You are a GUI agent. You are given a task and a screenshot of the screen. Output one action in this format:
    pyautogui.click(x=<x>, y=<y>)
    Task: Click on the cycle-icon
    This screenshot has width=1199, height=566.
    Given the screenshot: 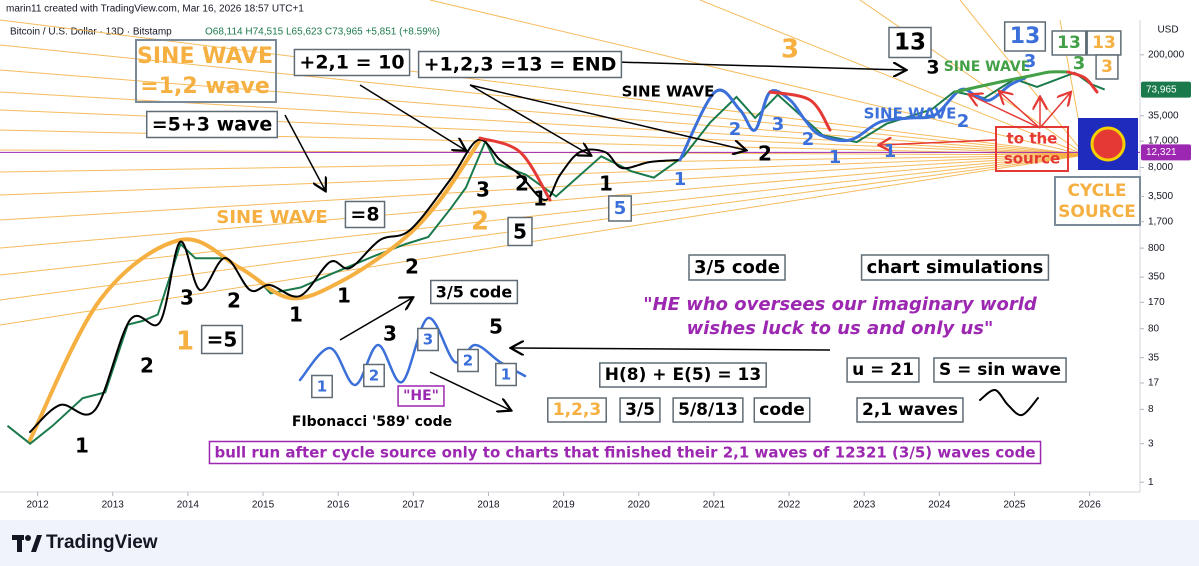 What is the action you would take?
    pyautogui.click(x=1108, y=144)
    